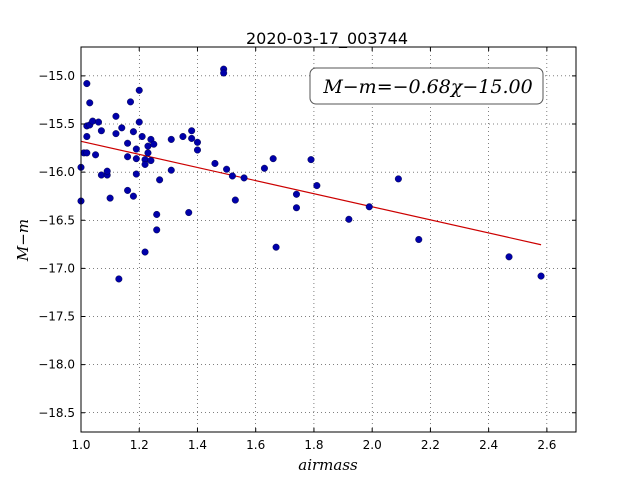  Describe the element at coordinates (56, 124) in the screenshot. I see `y-tick-label: −15.5` at that location.